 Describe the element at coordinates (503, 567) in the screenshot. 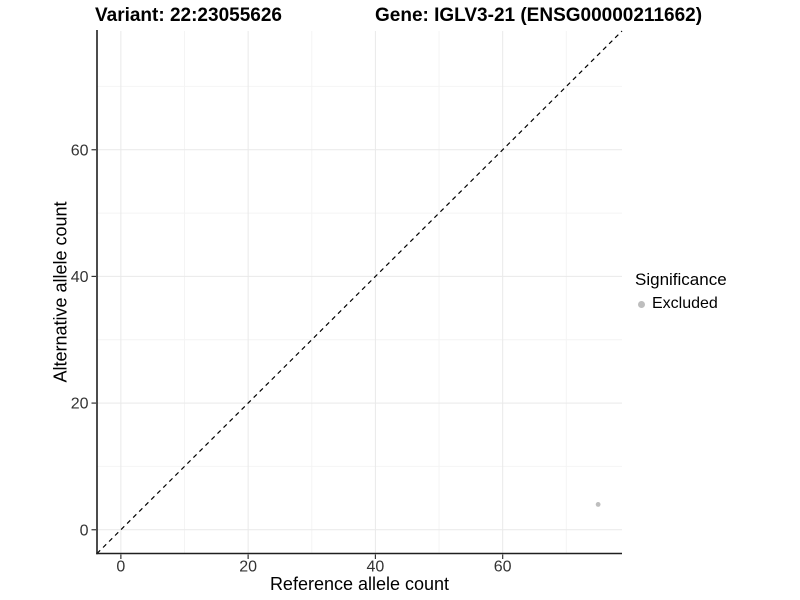

I see `x-tick-label: 60` at that location.